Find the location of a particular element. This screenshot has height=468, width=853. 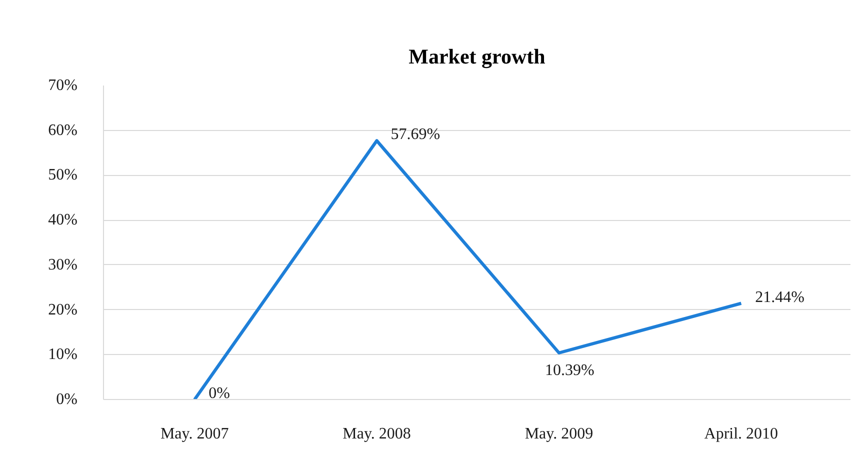

data-label: 21.44% is located at coordinates (780, 297).